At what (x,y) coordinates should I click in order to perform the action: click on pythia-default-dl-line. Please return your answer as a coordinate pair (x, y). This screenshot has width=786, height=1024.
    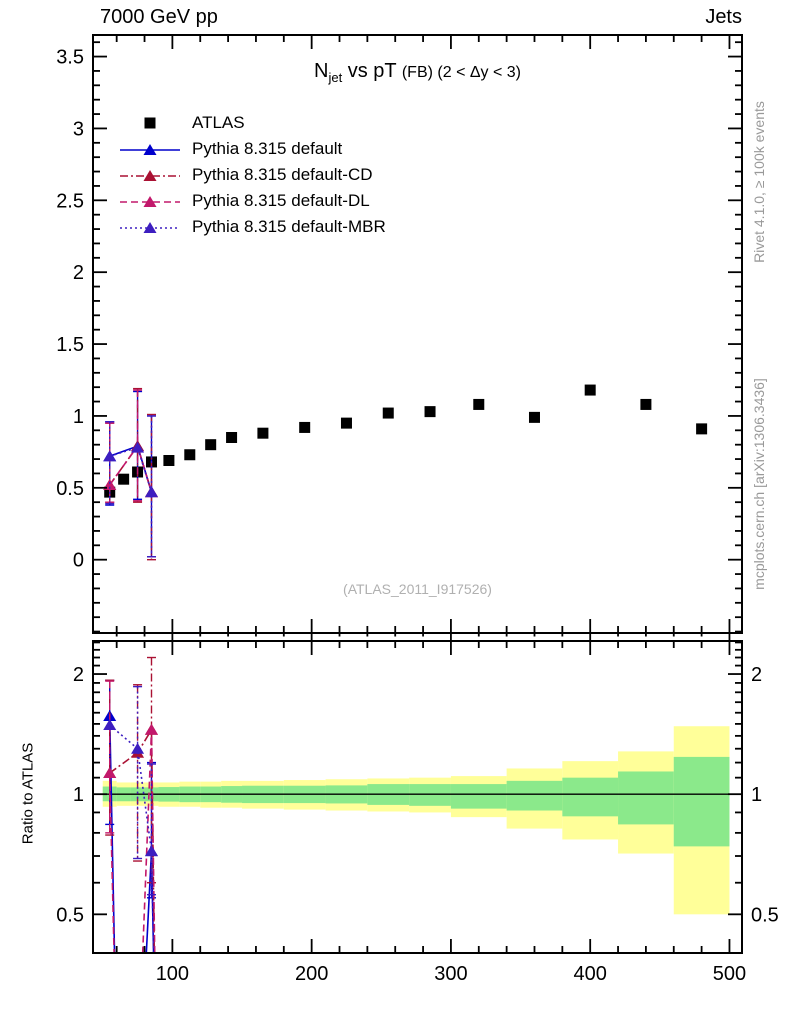
    Looking at the image, I should click on (131, 468).